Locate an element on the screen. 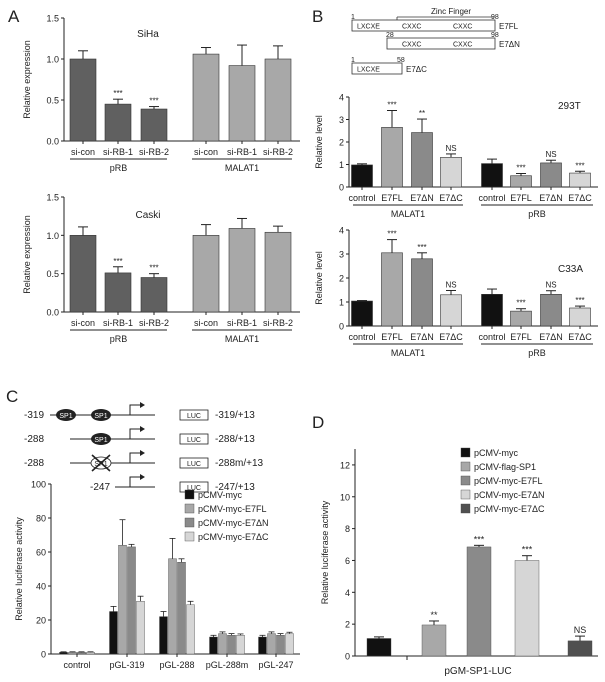  construct-1-range: -319/+13 is located at coordinates (235, 415).